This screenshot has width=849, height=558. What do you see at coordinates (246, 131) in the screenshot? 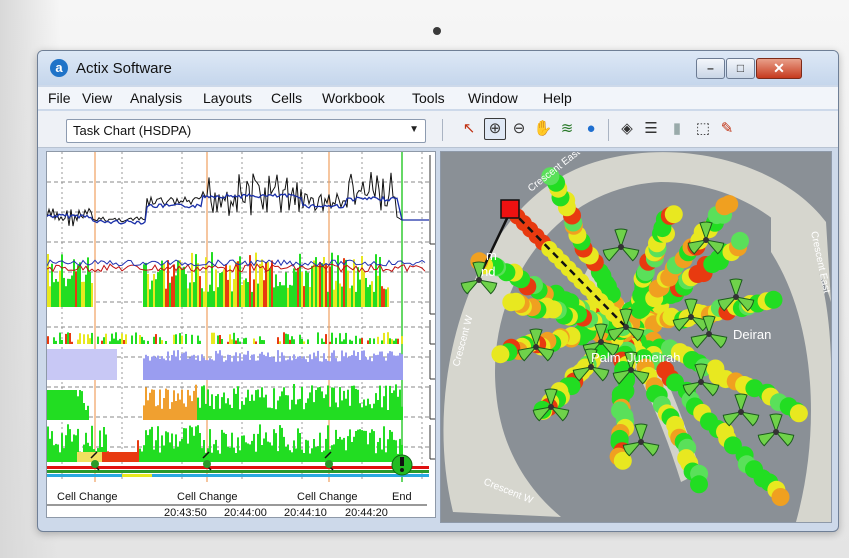
I see `chart-type-dropdown: Task Chart (HSDPA) ▼` at bounding box center [246, 131].